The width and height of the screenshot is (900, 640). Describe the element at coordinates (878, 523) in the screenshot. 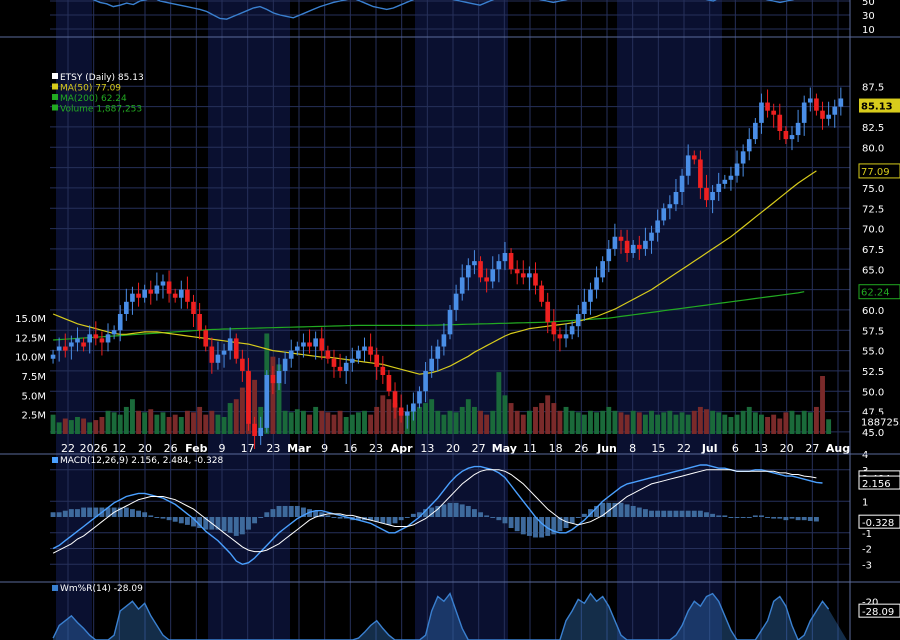

I see `macd-last-value-label: -0.328` at that location.